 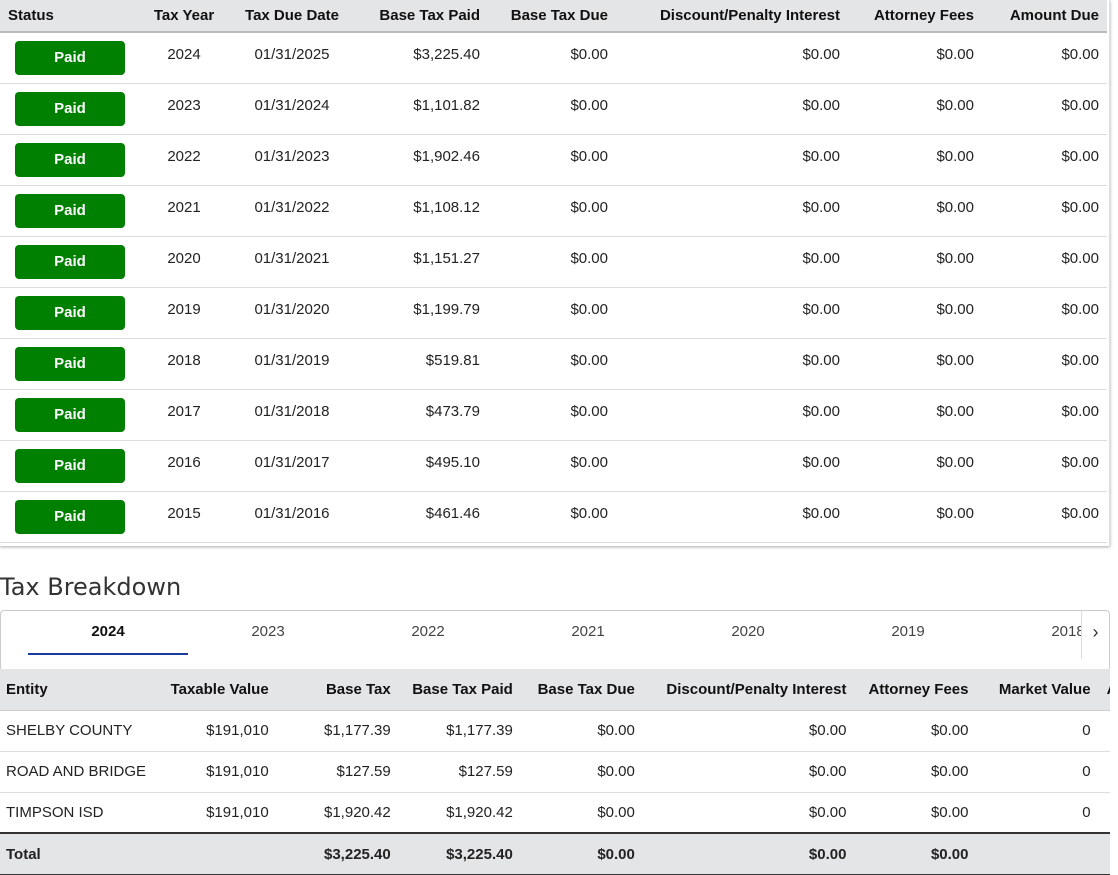 I want to click on base-tax-paid-cell: $127.59, so click(x=459, y=772).